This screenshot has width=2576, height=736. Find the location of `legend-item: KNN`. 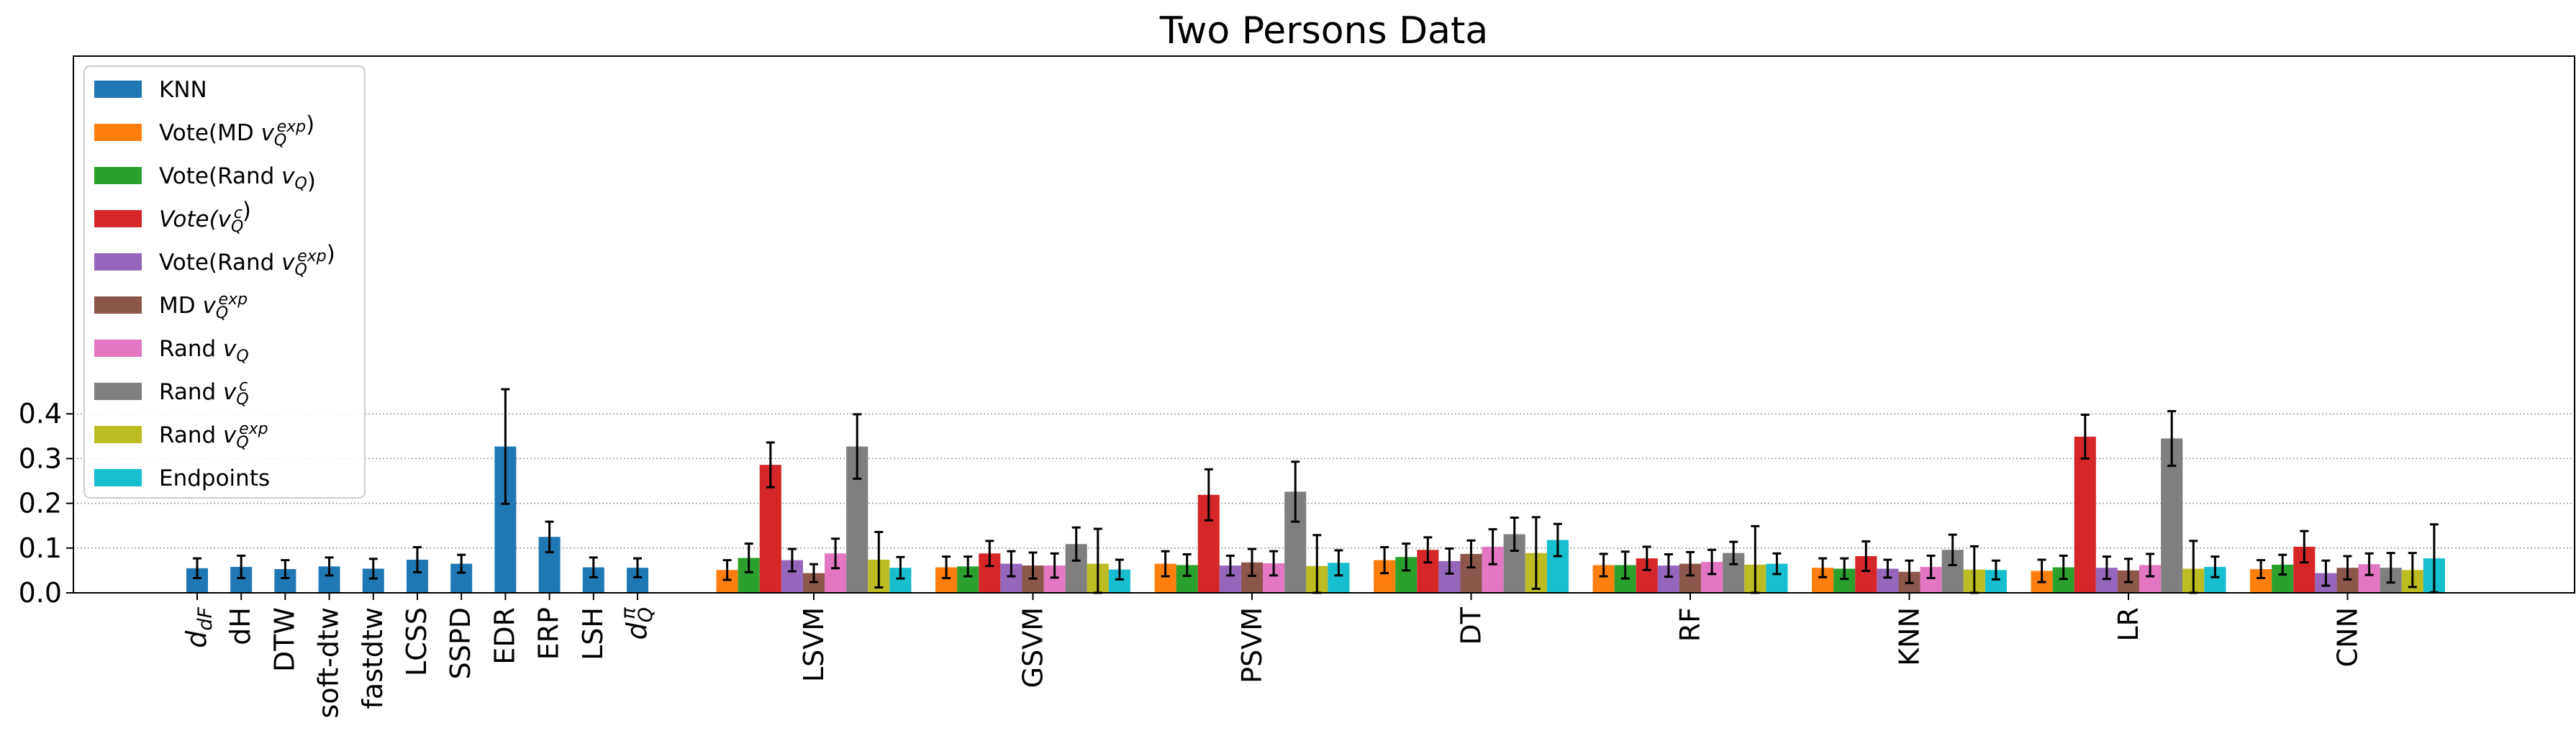

legend-item: KNN is located at coordinates (150, 90).